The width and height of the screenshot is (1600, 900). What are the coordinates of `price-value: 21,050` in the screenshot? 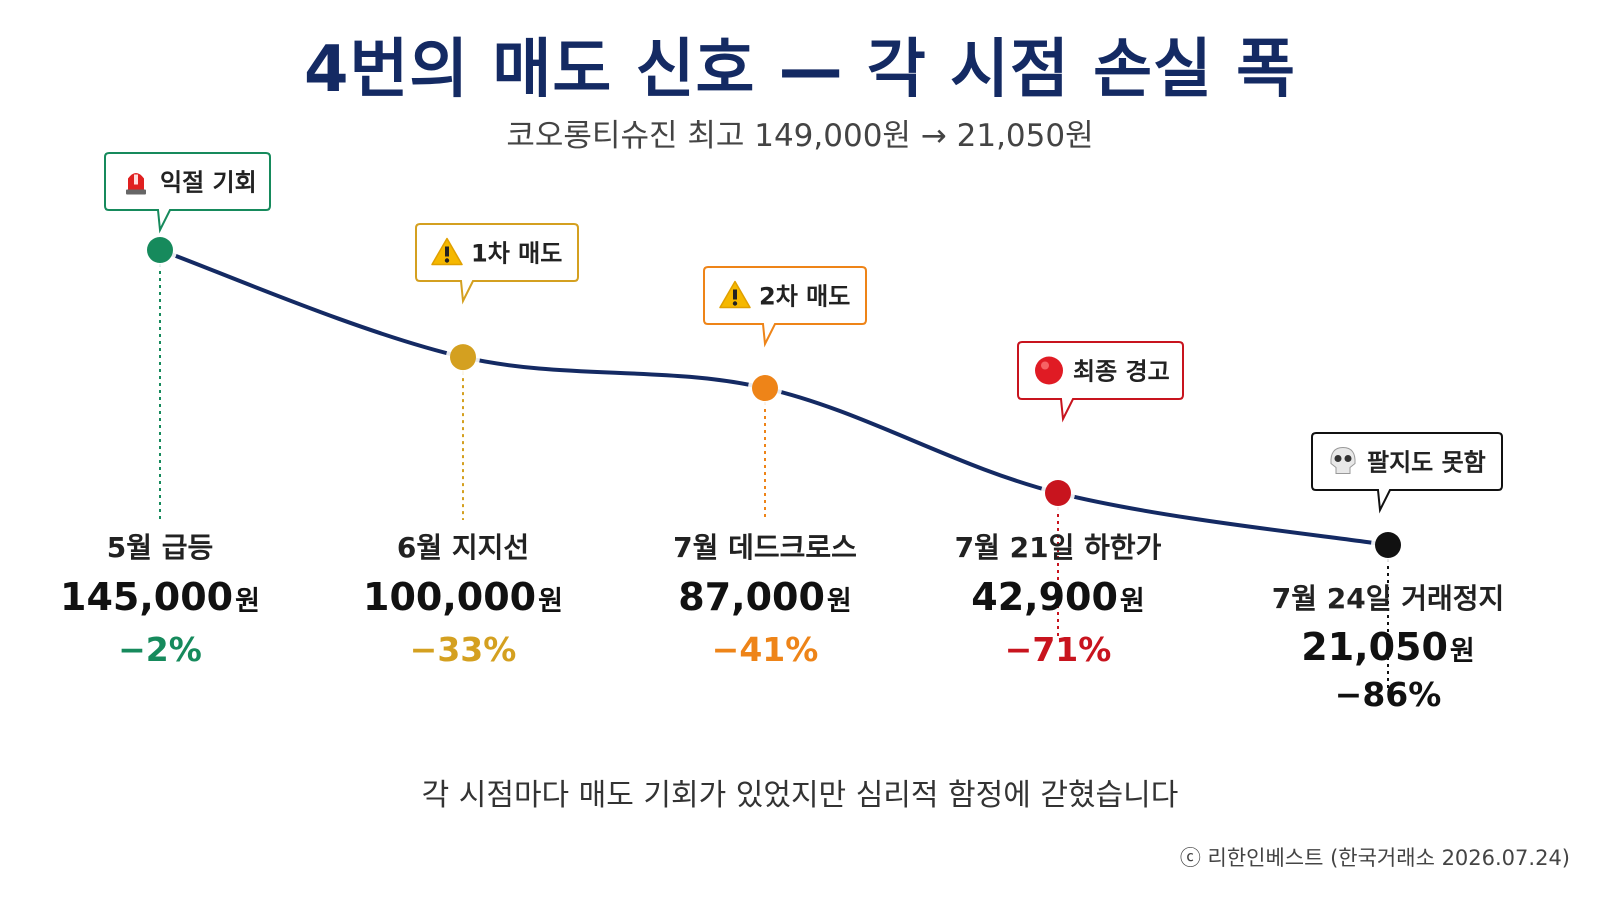 It's located at (1374, 647).